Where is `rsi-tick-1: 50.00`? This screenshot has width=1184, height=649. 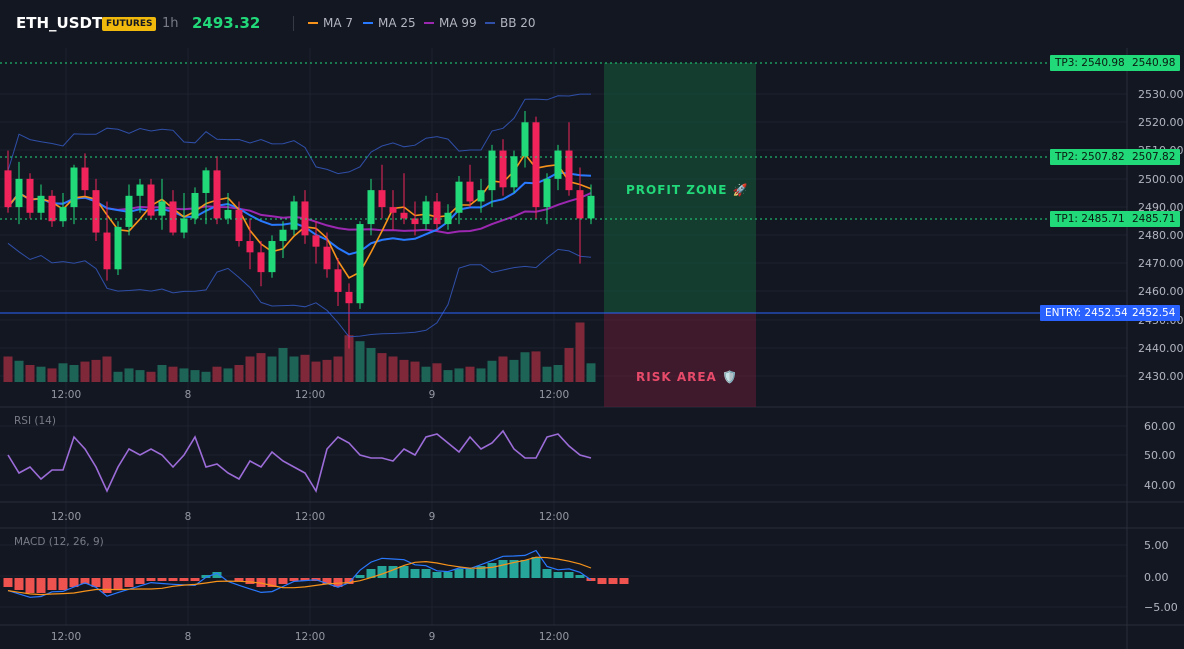 rsi-tick-1: 50.00 is located at coordinates (1160, 455).